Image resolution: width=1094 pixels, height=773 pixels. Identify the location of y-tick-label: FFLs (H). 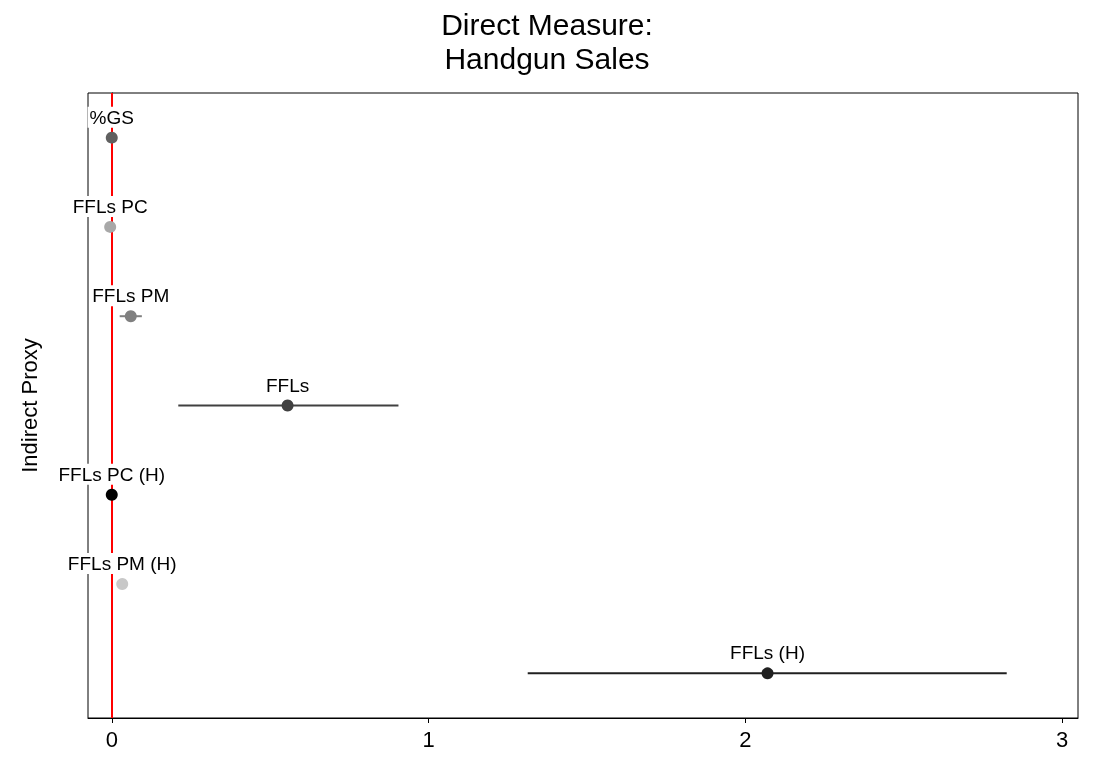
(767, 653).